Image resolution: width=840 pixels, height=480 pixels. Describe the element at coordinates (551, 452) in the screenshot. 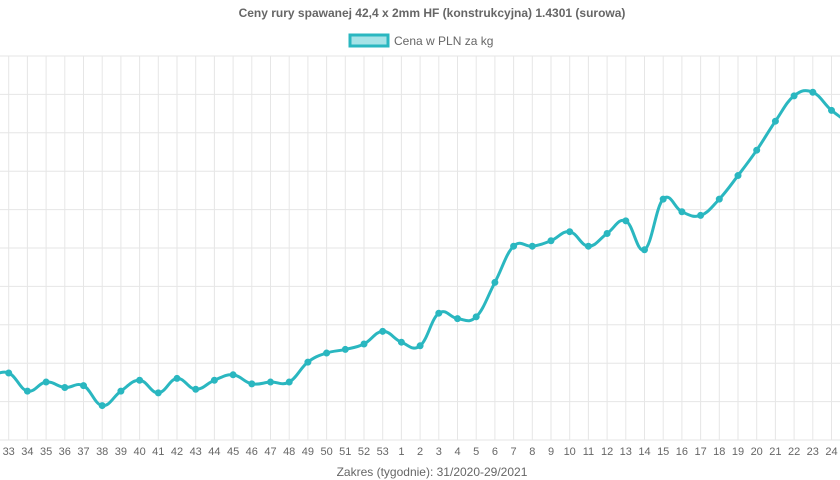

I see `x-tick-label: 9` at that location.